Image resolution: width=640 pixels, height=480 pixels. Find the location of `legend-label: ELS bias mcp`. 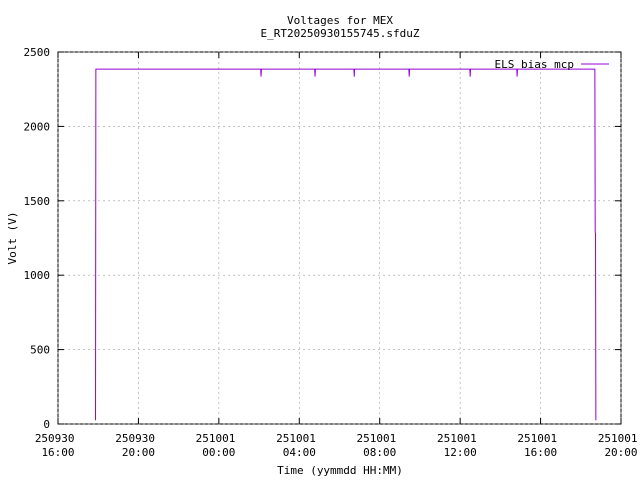

legend-label: ELS bias mcp is located at coordinates (534, 64).